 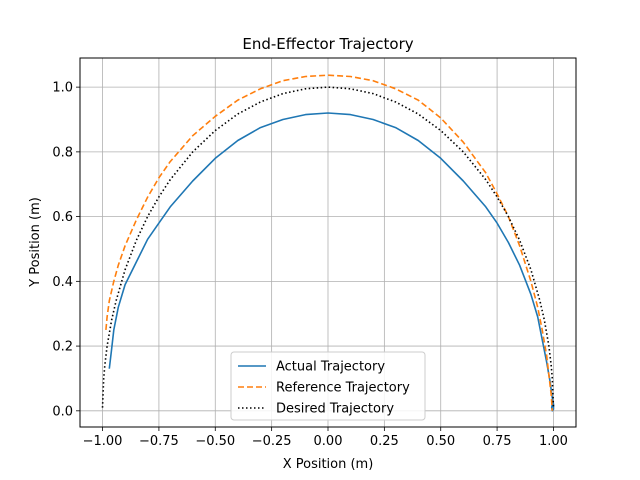 I want to click on legend-label-2: Desired Trajectory, so click(x=335, y=409).